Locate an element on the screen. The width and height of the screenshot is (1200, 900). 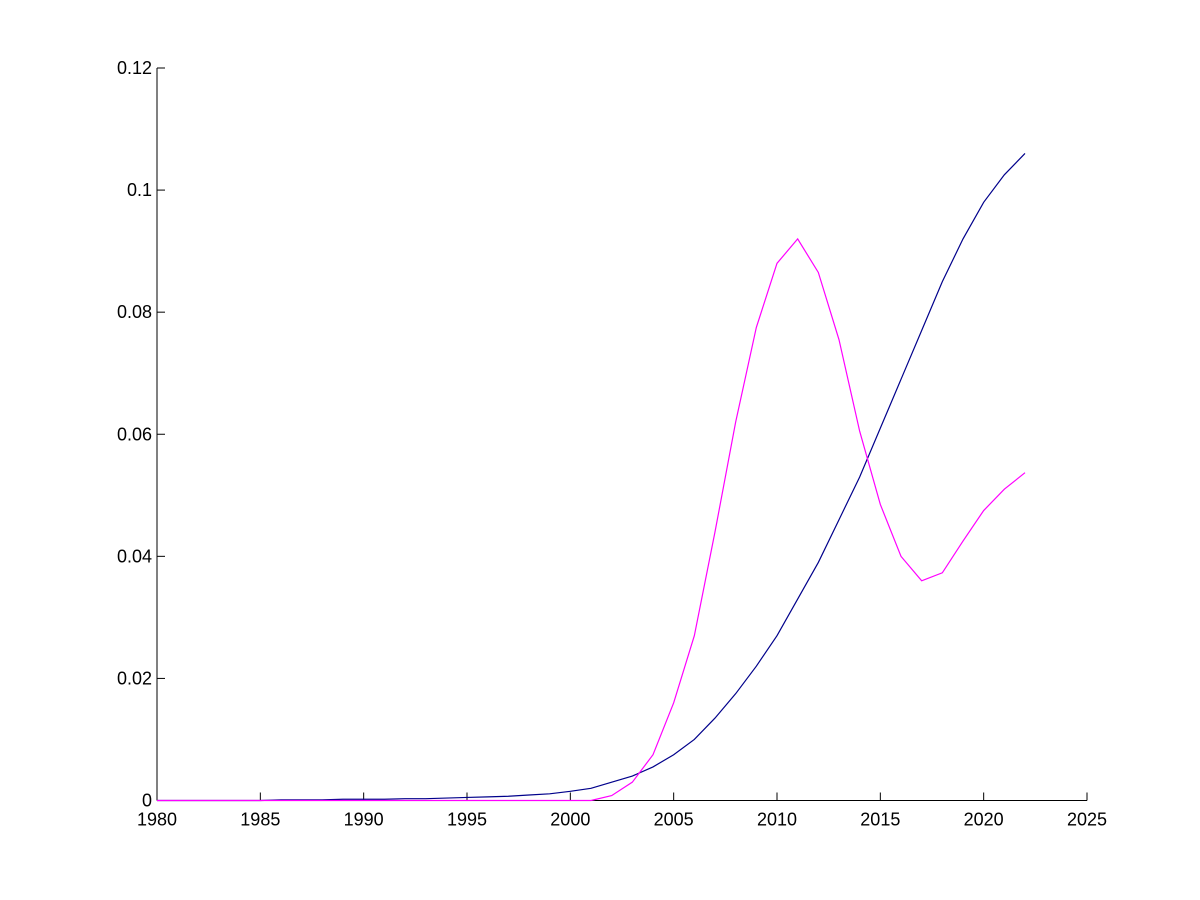
x-tick-label: 1985 is located at coordinates (260, 820).